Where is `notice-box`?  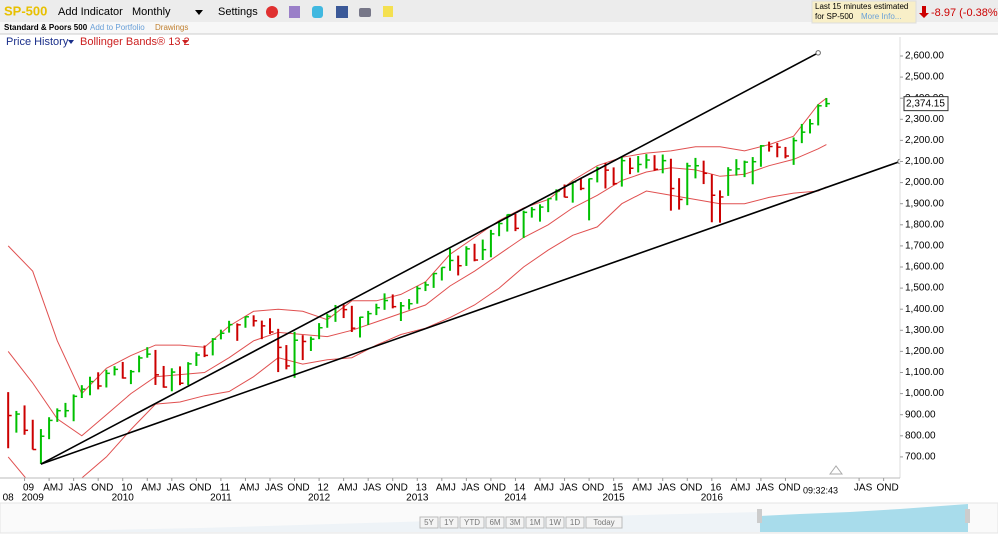
notice-box is located at coordinates (864, 12).